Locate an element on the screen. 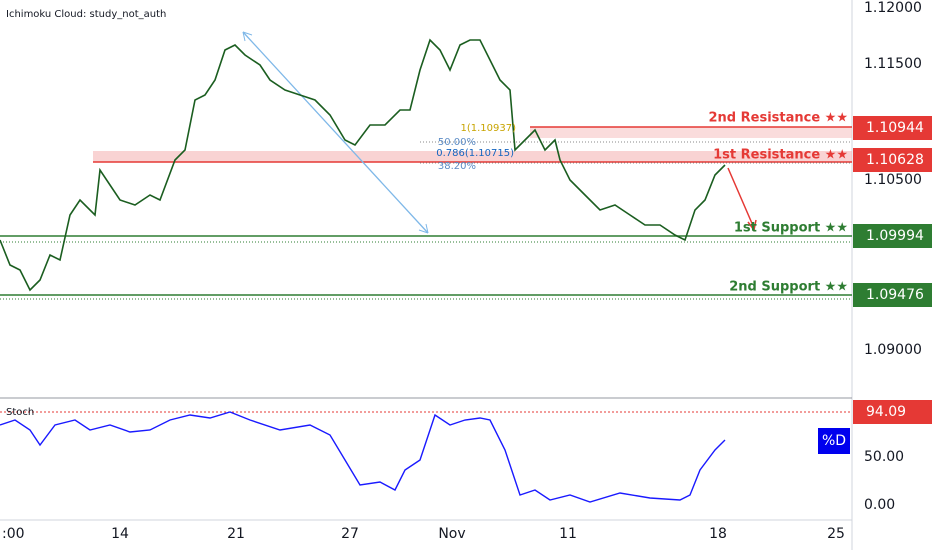 Image resolution: width=932 pixels, height=550 pixels. stoch-tag-label: 94.09 is located at coordinates (886, 412).